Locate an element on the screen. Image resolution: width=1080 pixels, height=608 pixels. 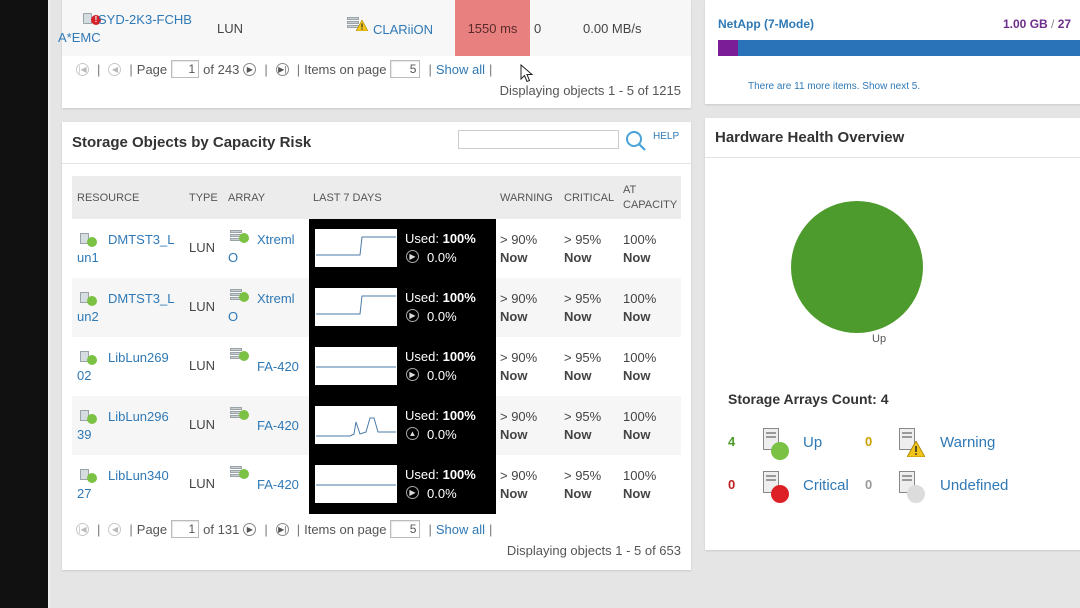
col-last7: LAST 7 DAYS is located at coordinates (347, 198).